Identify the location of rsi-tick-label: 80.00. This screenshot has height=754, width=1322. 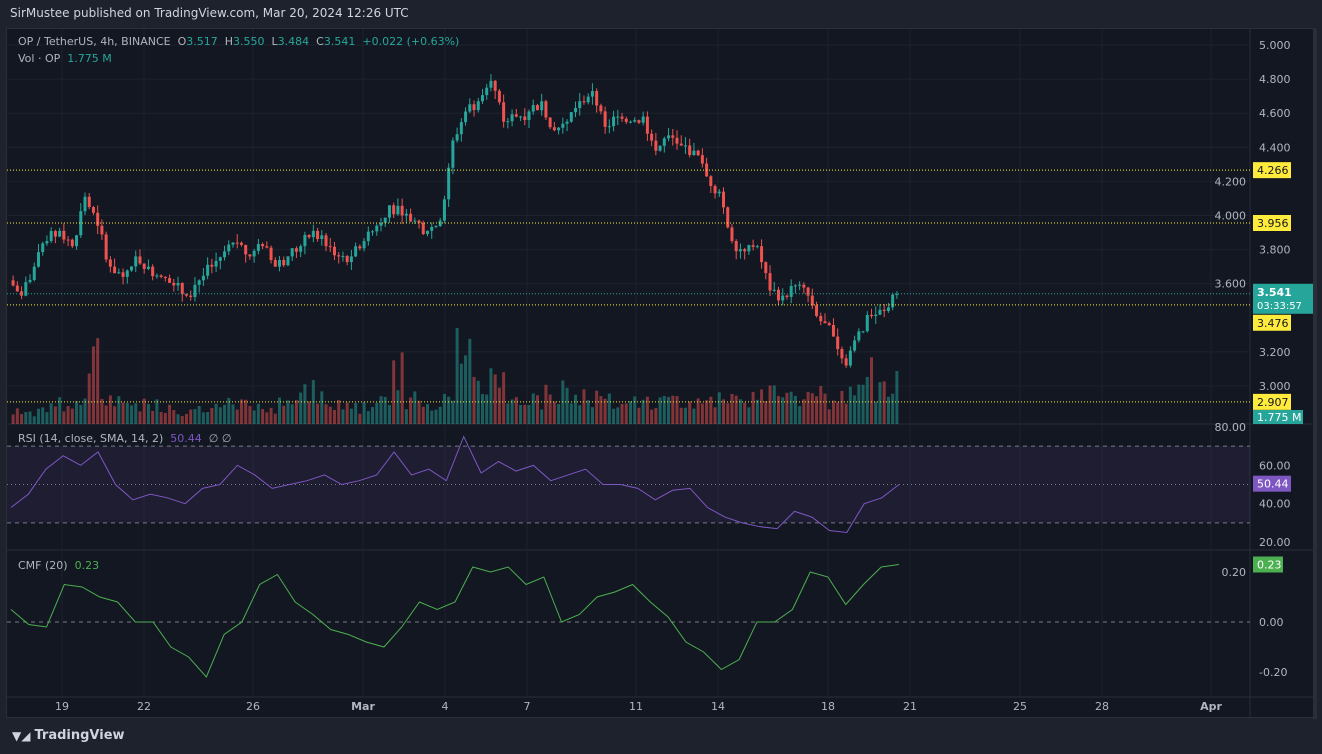
(1231, 427).